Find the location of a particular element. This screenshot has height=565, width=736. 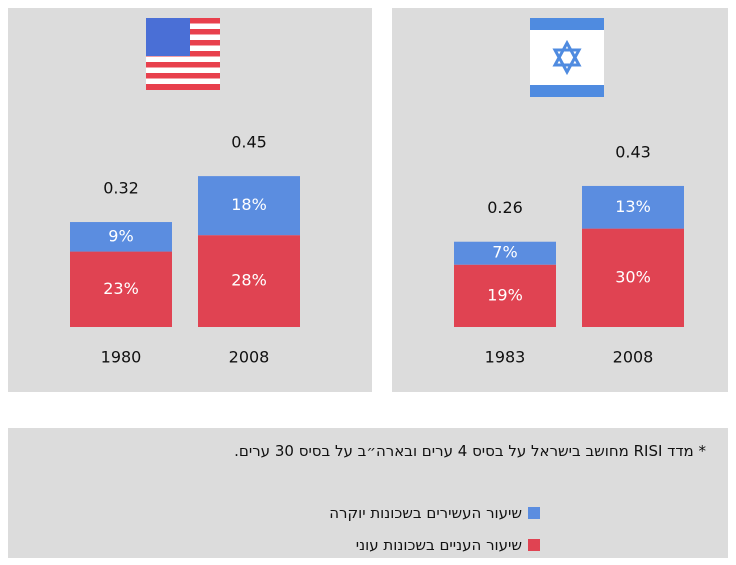

value-label: 7% is located at coordinates (504, 252).